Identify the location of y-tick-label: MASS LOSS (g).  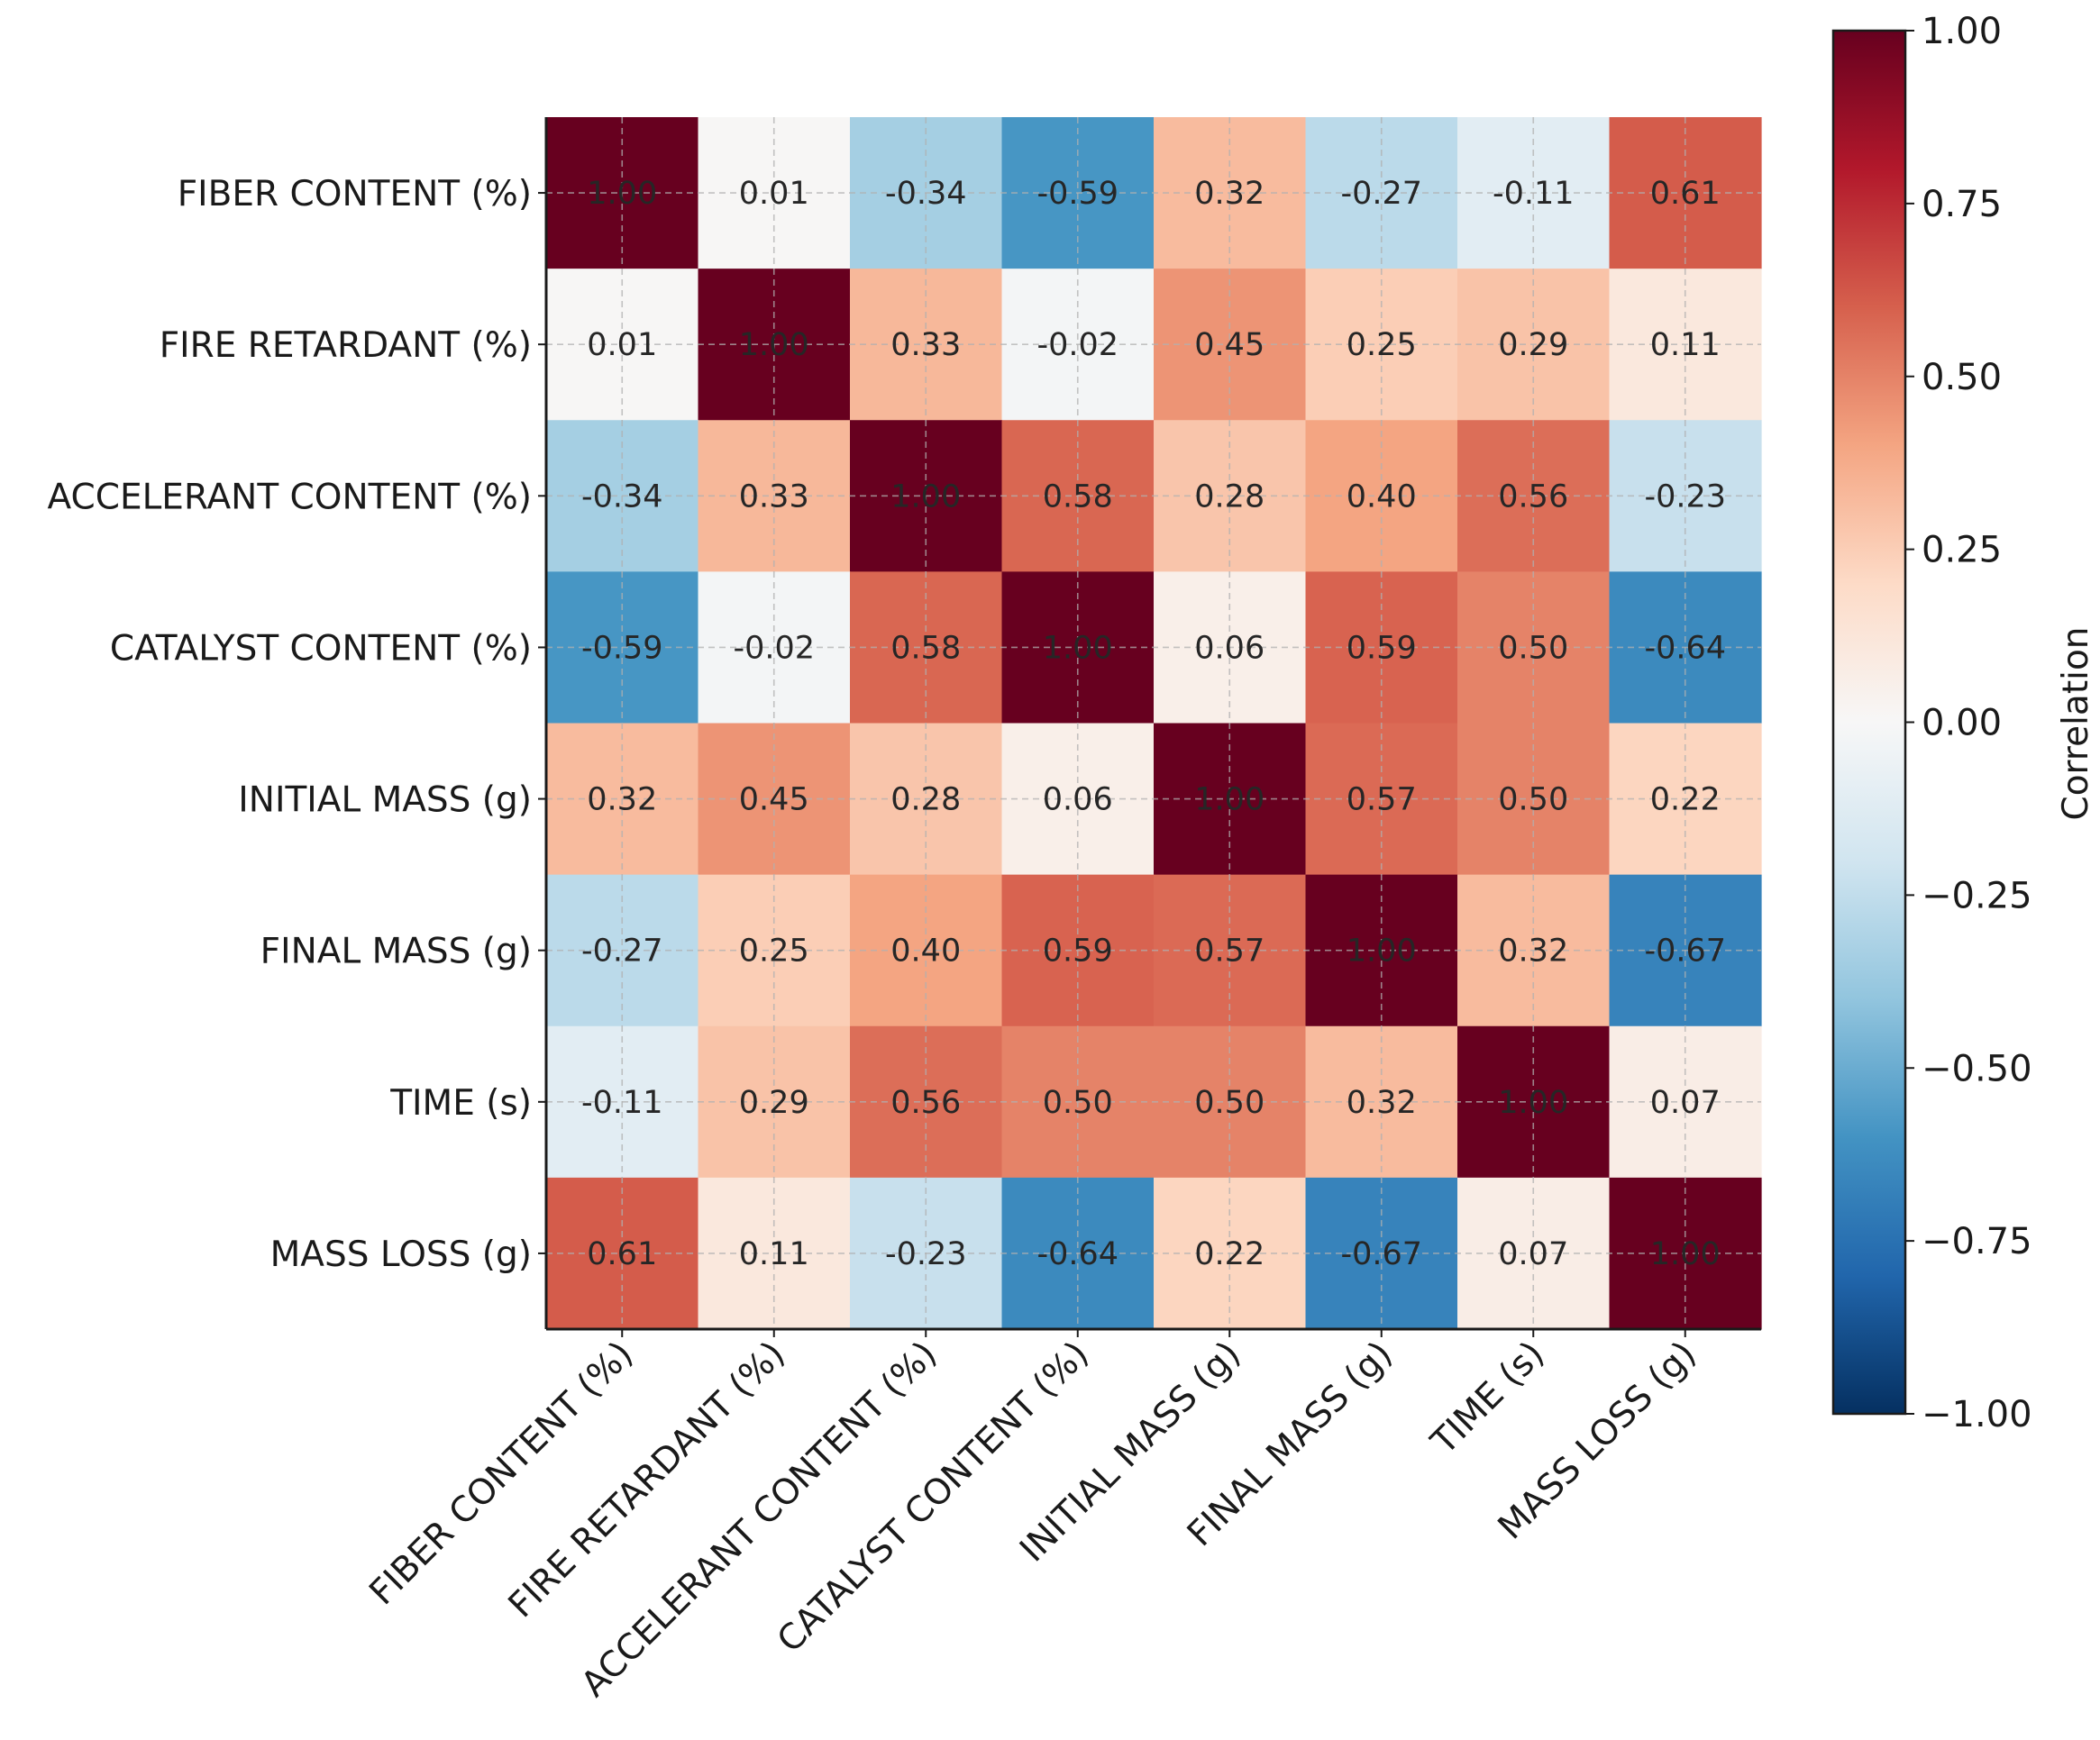
(401, 1254).